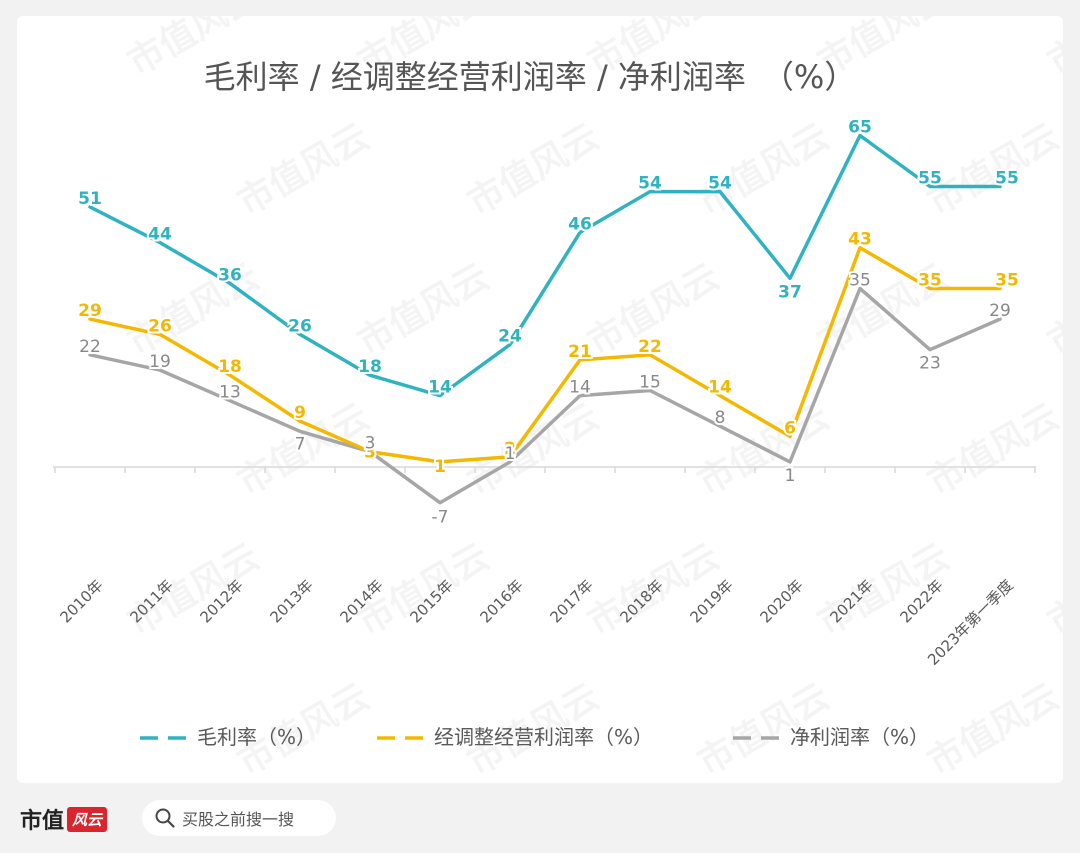 The height and width of the screenshot is (853, 1080). I want to click on legend-label: 经调整经营利润率（%）, so click(543, 737).